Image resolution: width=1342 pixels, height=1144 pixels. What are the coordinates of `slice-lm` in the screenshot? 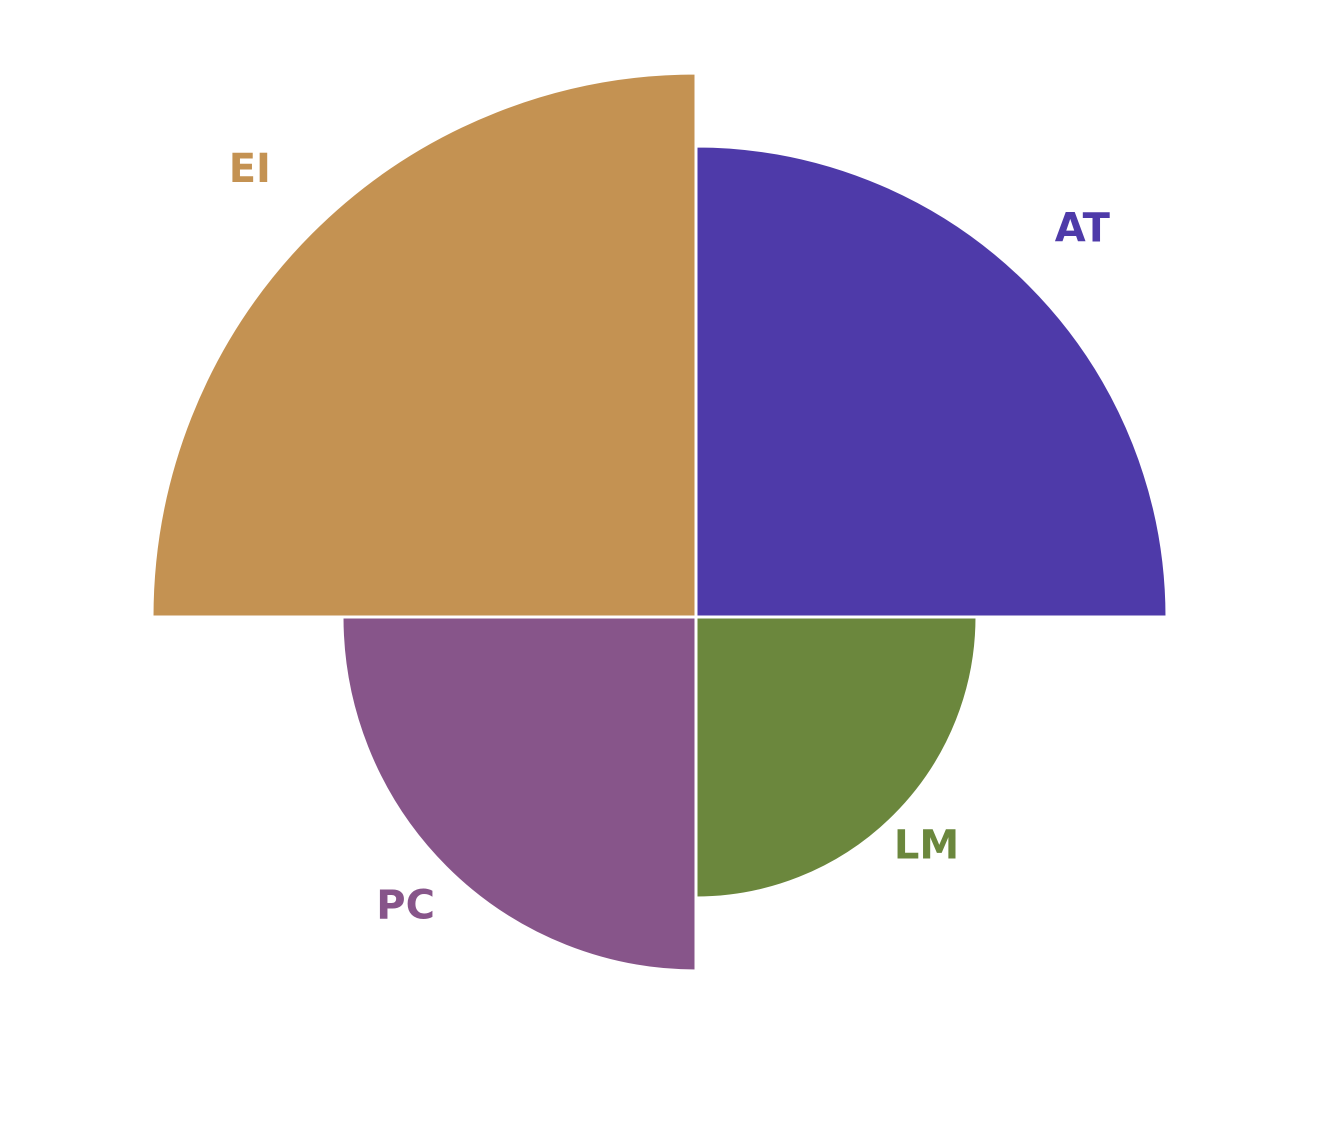 It's located at (836, 757).